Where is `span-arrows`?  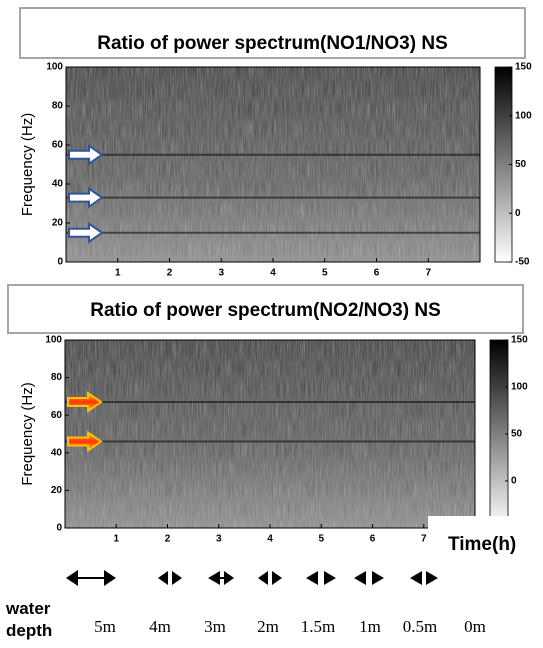
span-arrows is located at coordinates (252, 578).